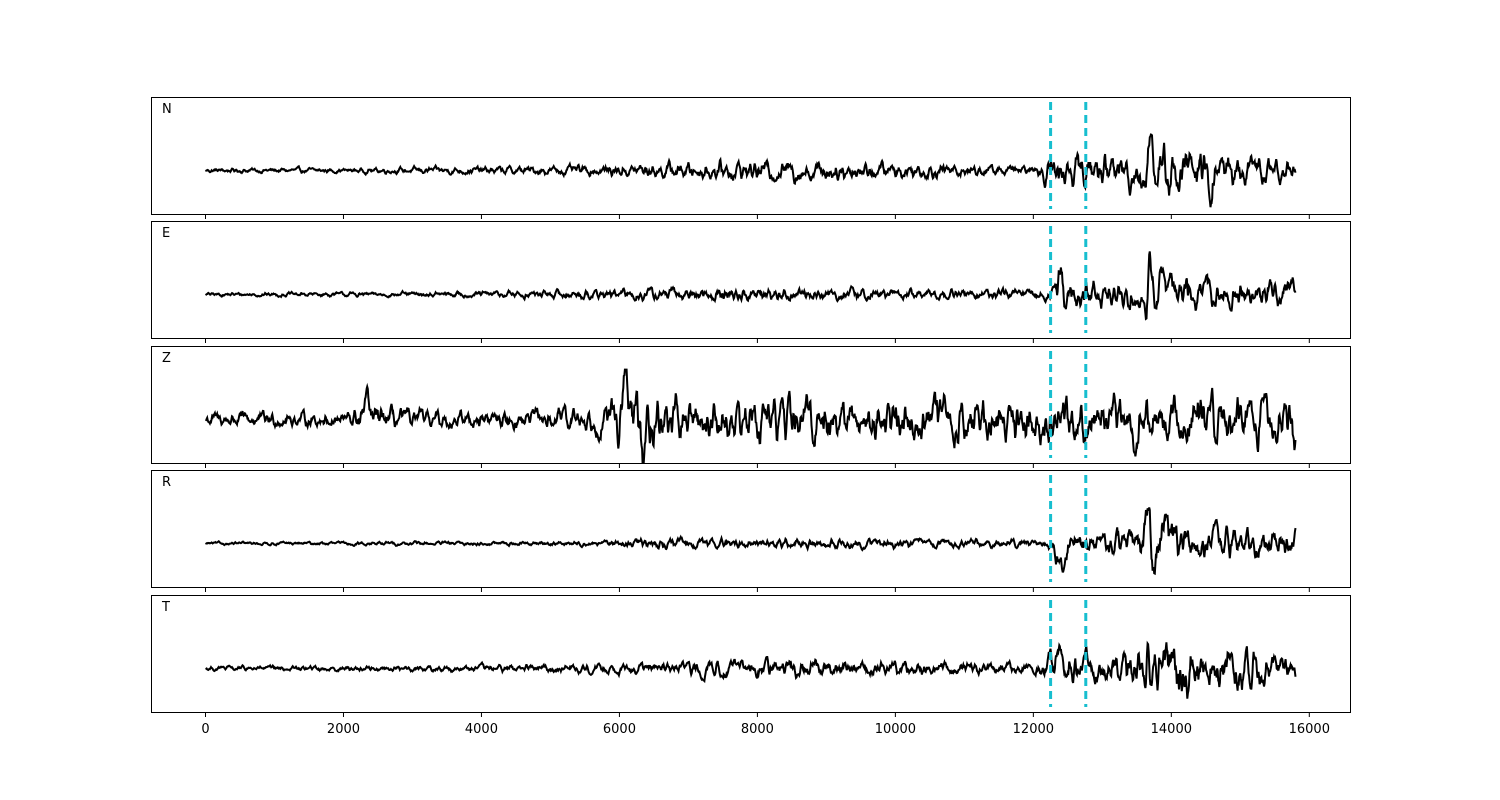 The height and width of the screenshot is (800, 1500). I want to click on panel-r: R, so click(751, 531).